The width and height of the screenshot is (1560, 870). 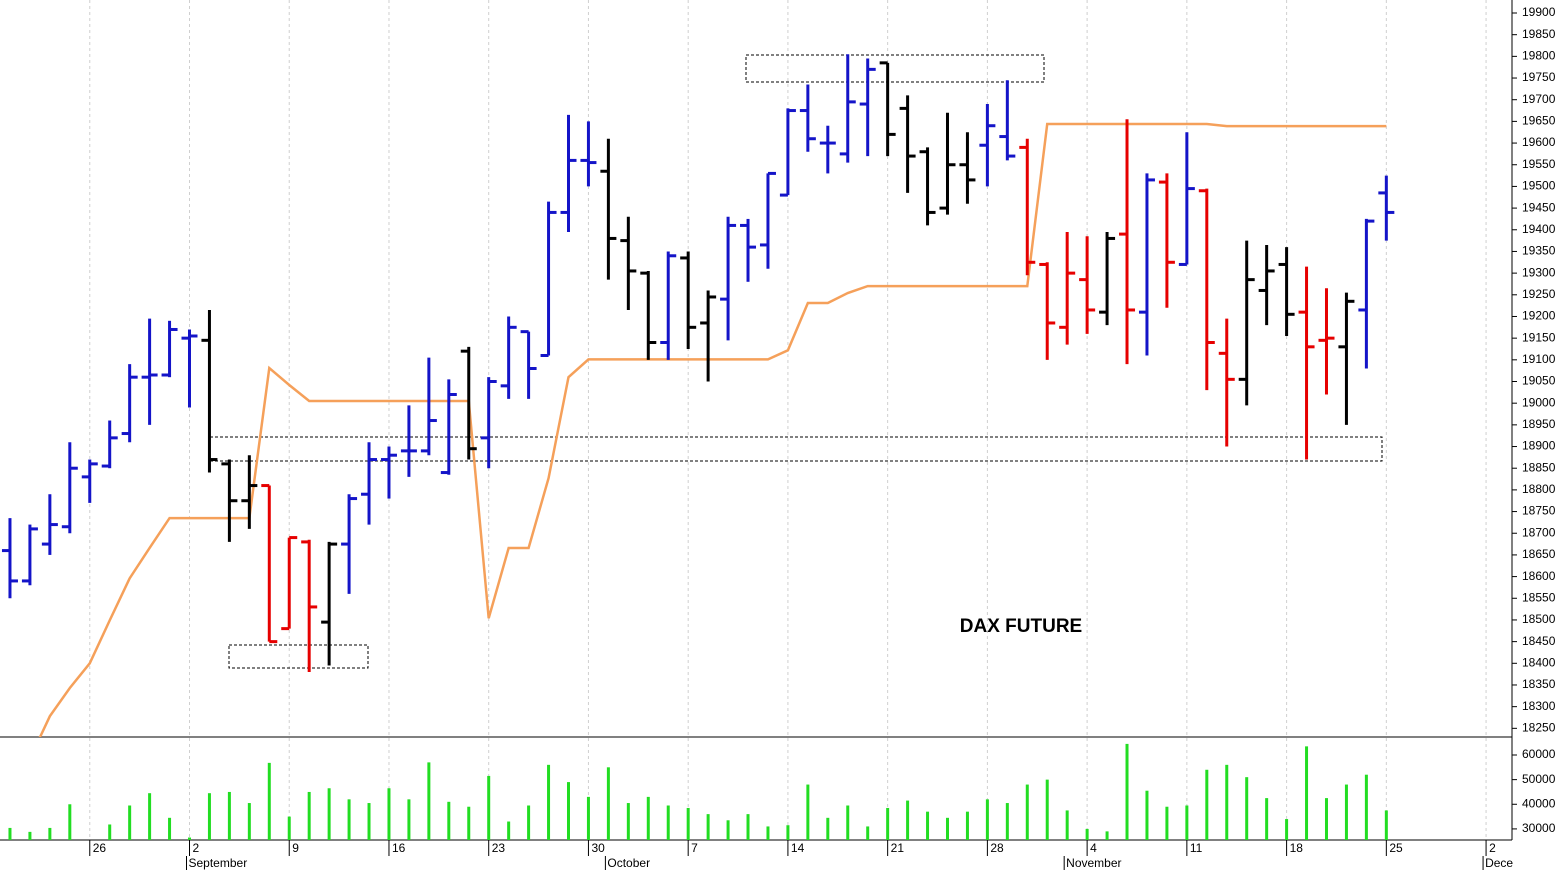 What do you see at coordinates (1539, 12) in the screenshot?
I see `y-tick-label: 19900` at bounding box center [1539, 12].